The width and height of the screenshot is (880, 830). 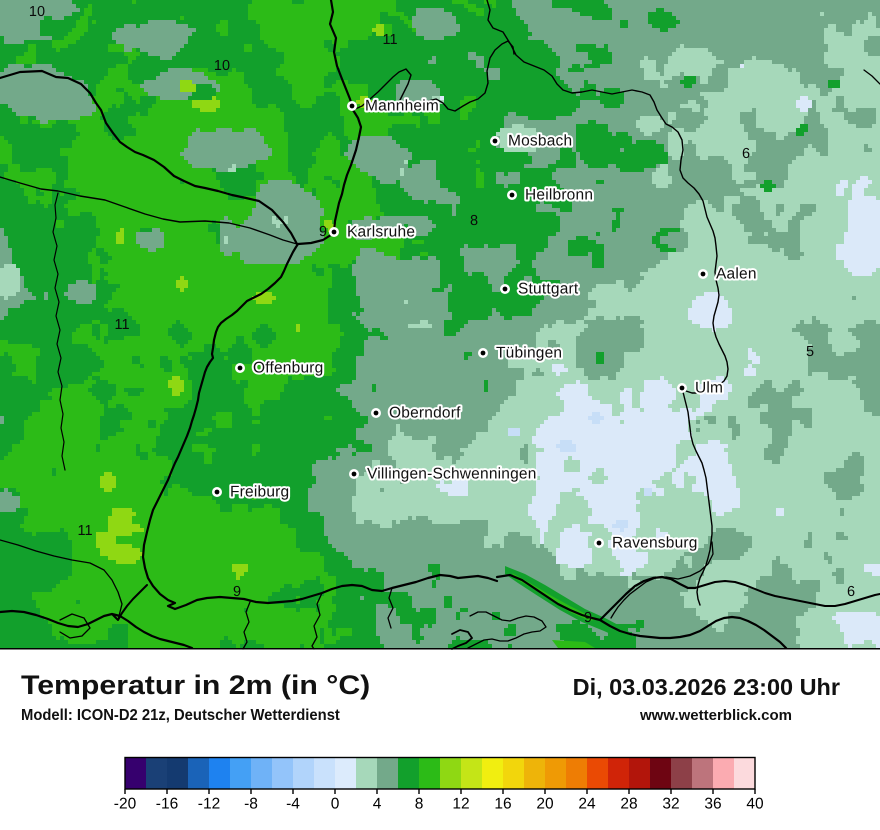 I want to click on svg-text: Ravensburg, so click(x=655, y=543).